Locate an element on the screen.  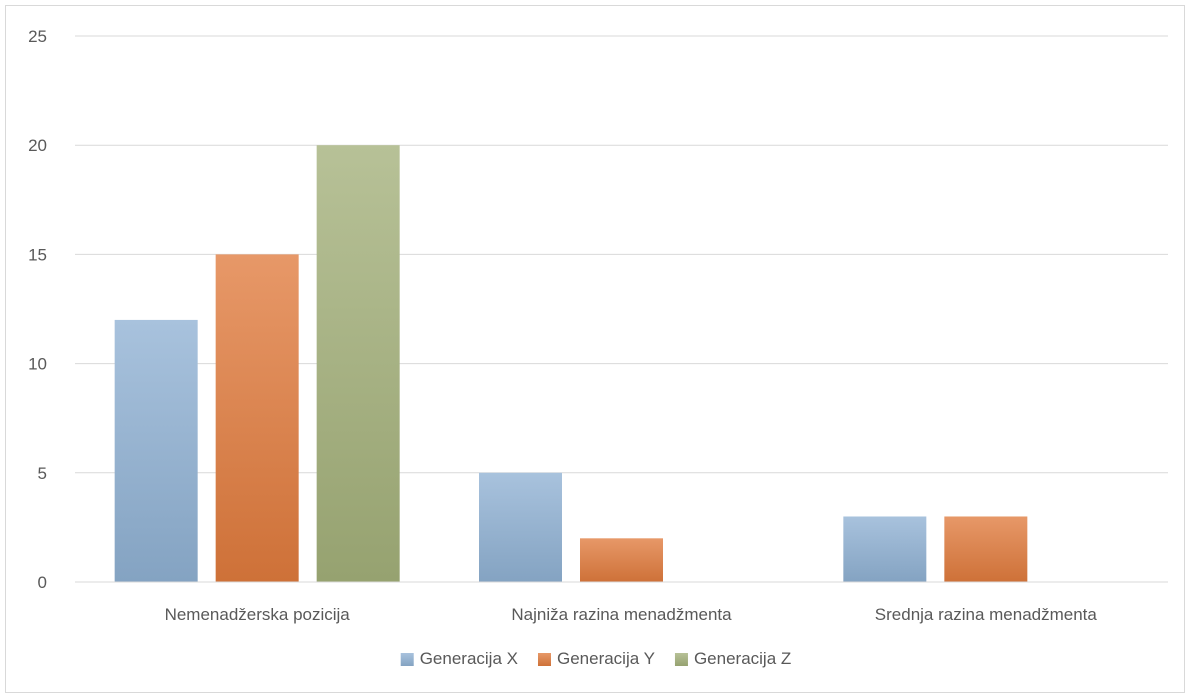
y-tick-label: 10 is located at coordinates (37, 364).